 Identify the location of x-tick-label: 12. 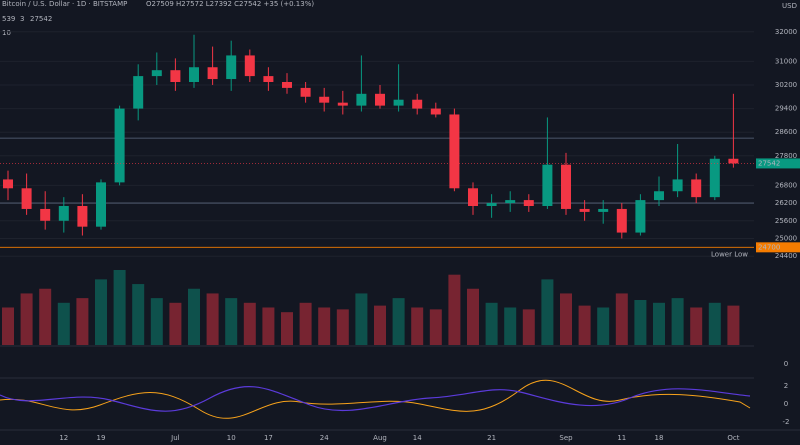
(63, 438).